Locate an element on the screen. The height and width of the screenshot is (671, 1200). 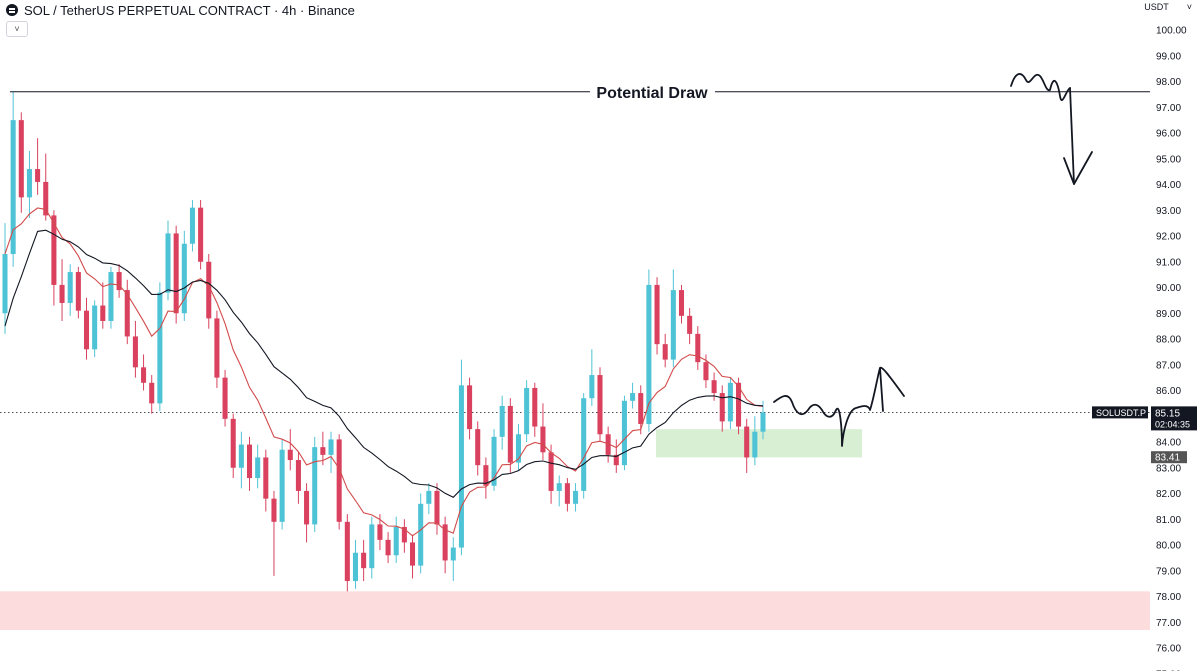
price-tick-label: 89.00 is located at coordinates (1168, 314).